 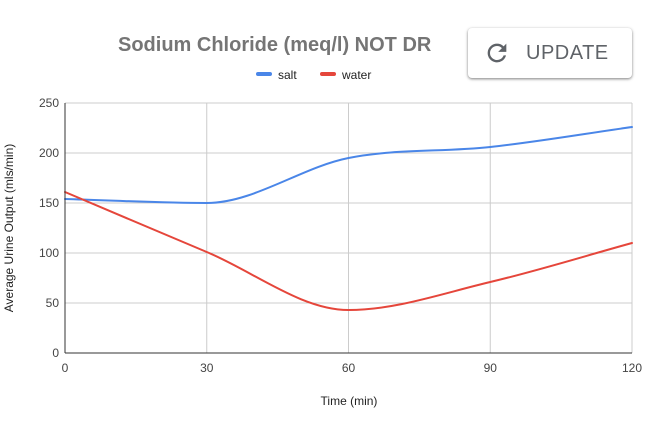 I want to click on legend-item-salt: salt, so click(x=276, y=75).